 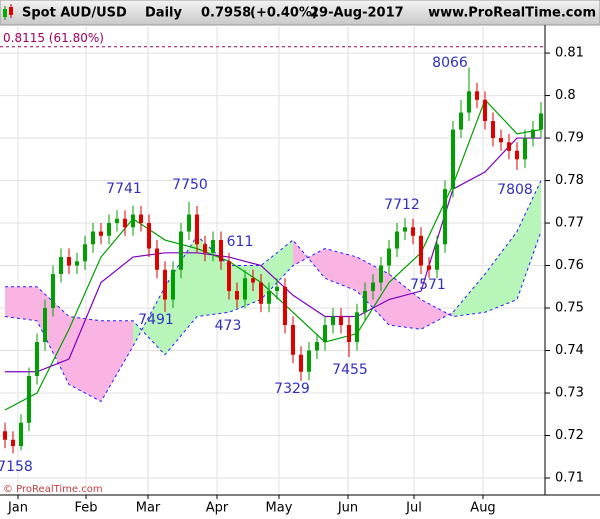 What do you see at coordinates (228, 326) in the screenshot?
I see `annotation: 473` at bounding box center [228, 326].